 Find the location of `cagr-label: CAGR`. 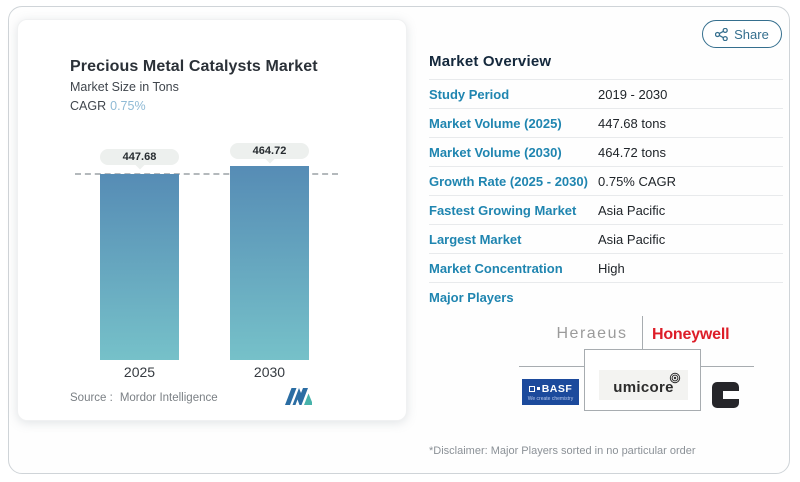

cagr-label: CAGR is located at coordinates (88, 106).